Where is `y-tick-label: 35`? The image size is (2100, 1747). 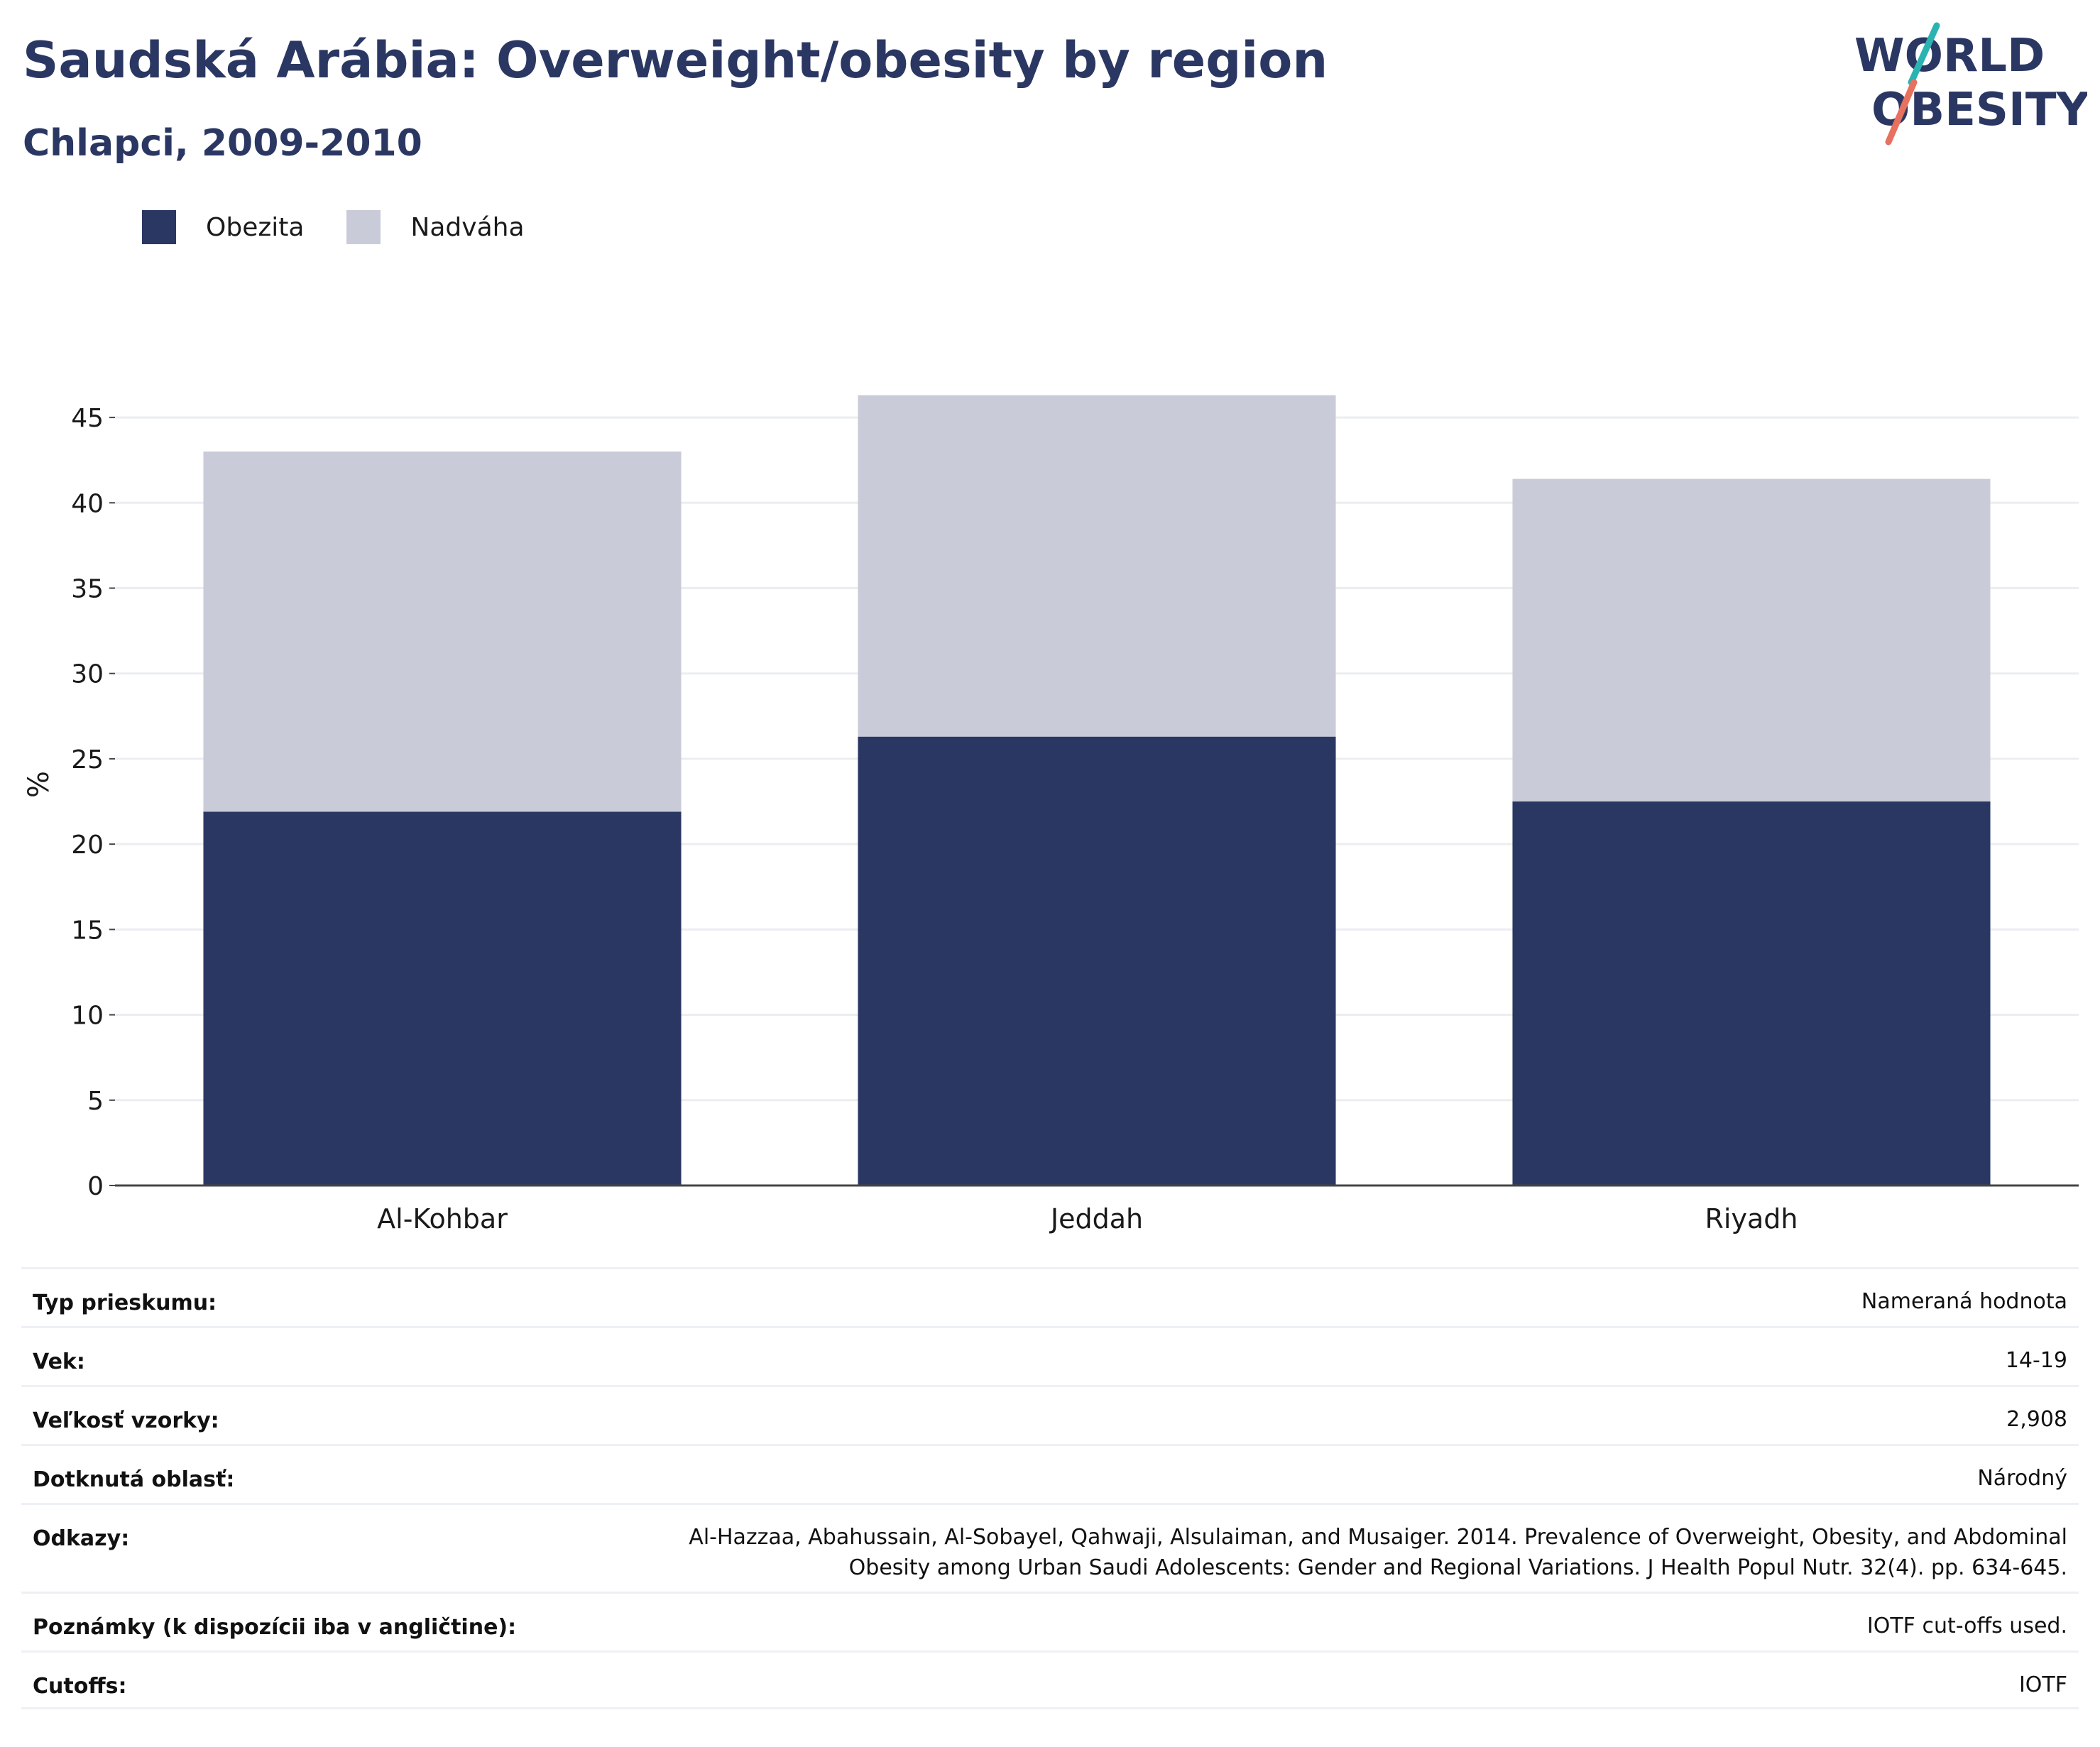
y-tick-label: 35 is located at coordinates (87, 589).